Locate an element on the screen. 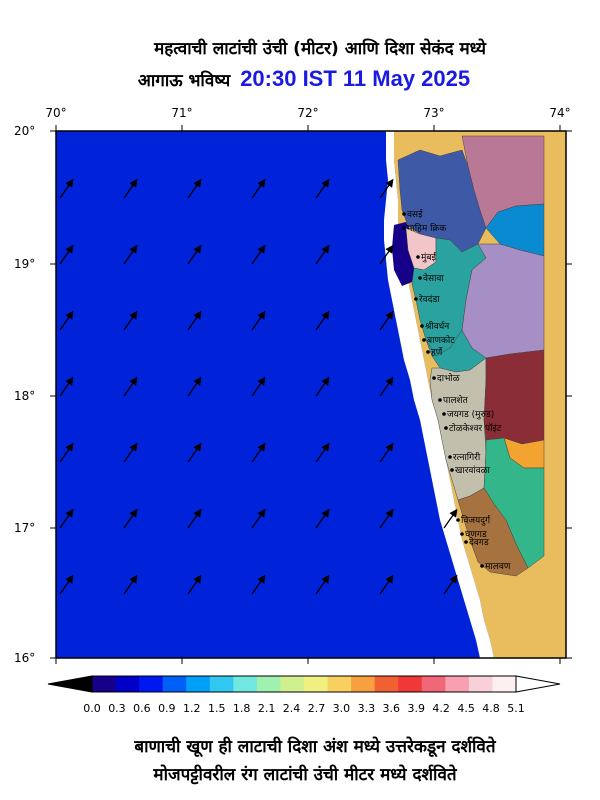 The width and height of the screenshot is (600, 800). colorbar-tick-label: 3.6 is located at coordinates (391, 708).